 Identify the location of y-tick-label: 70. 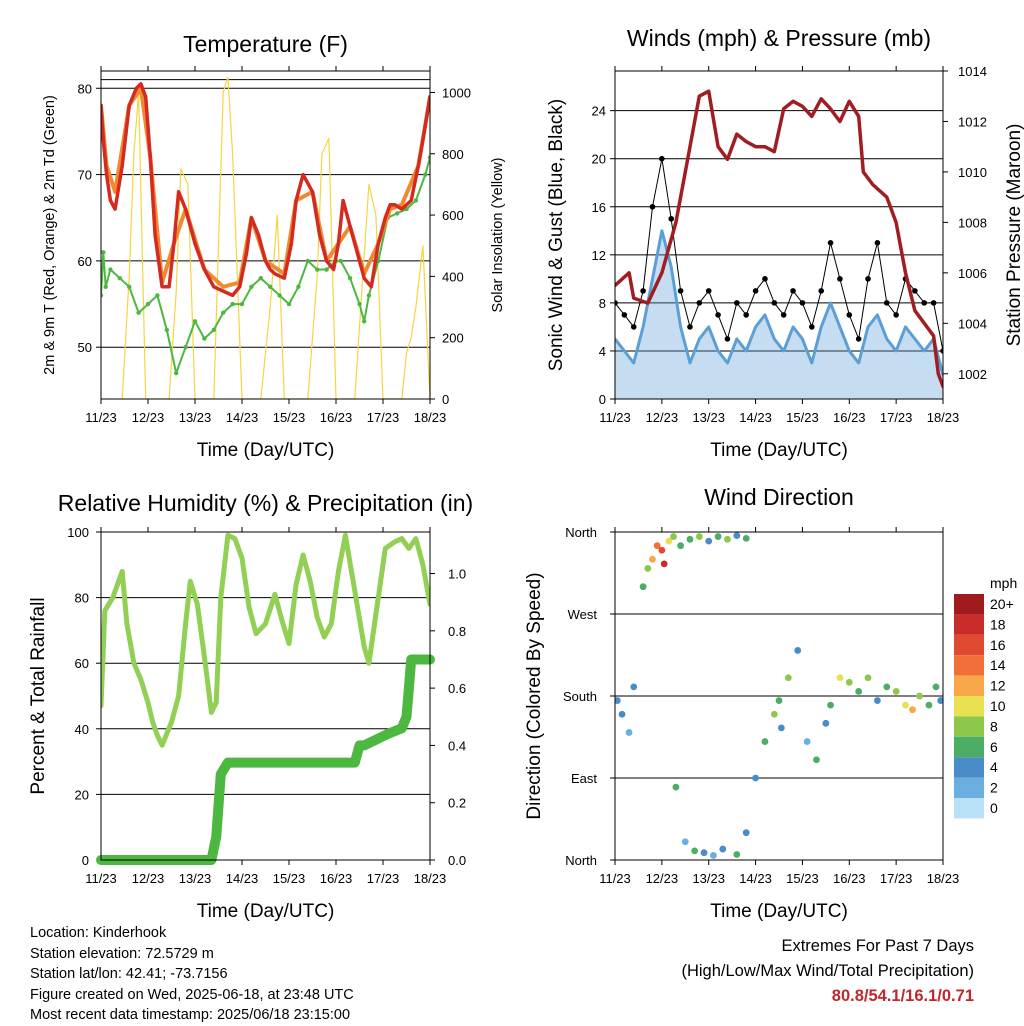
(85, 175).